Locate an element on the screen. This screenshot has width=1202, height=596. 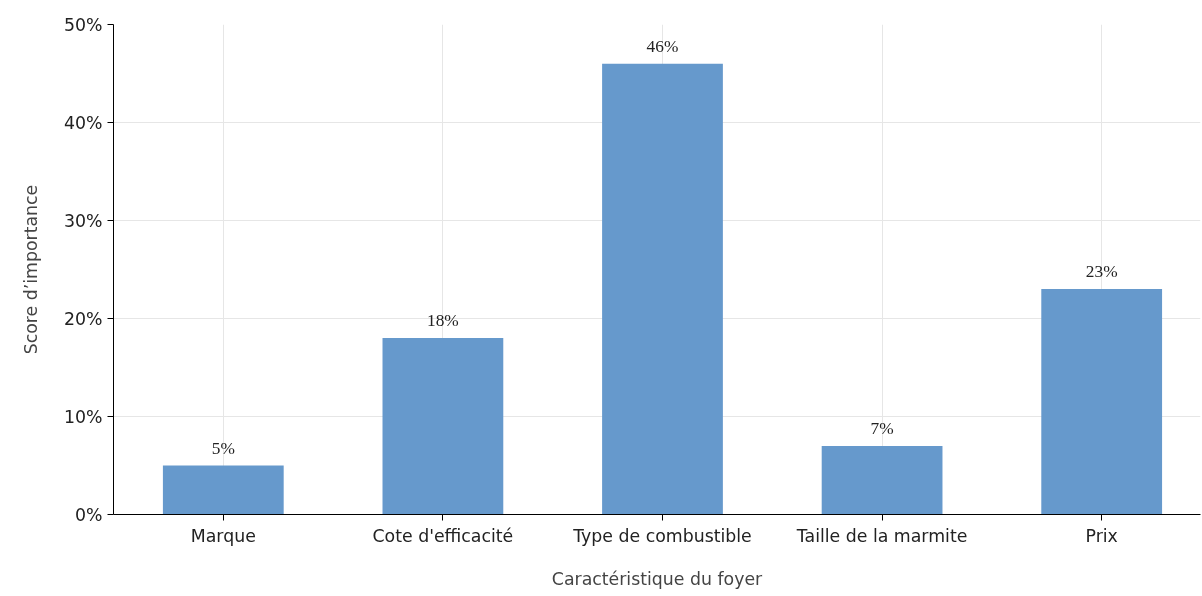
y-tick-label: 20% is located at coordinates (83, 318).